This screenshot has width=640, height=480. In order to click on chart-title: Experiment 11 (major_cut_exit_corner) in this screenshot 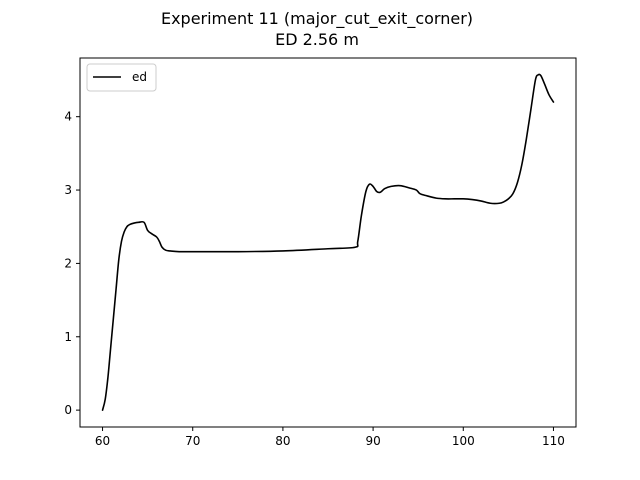, I will do `click(317, 19)`.